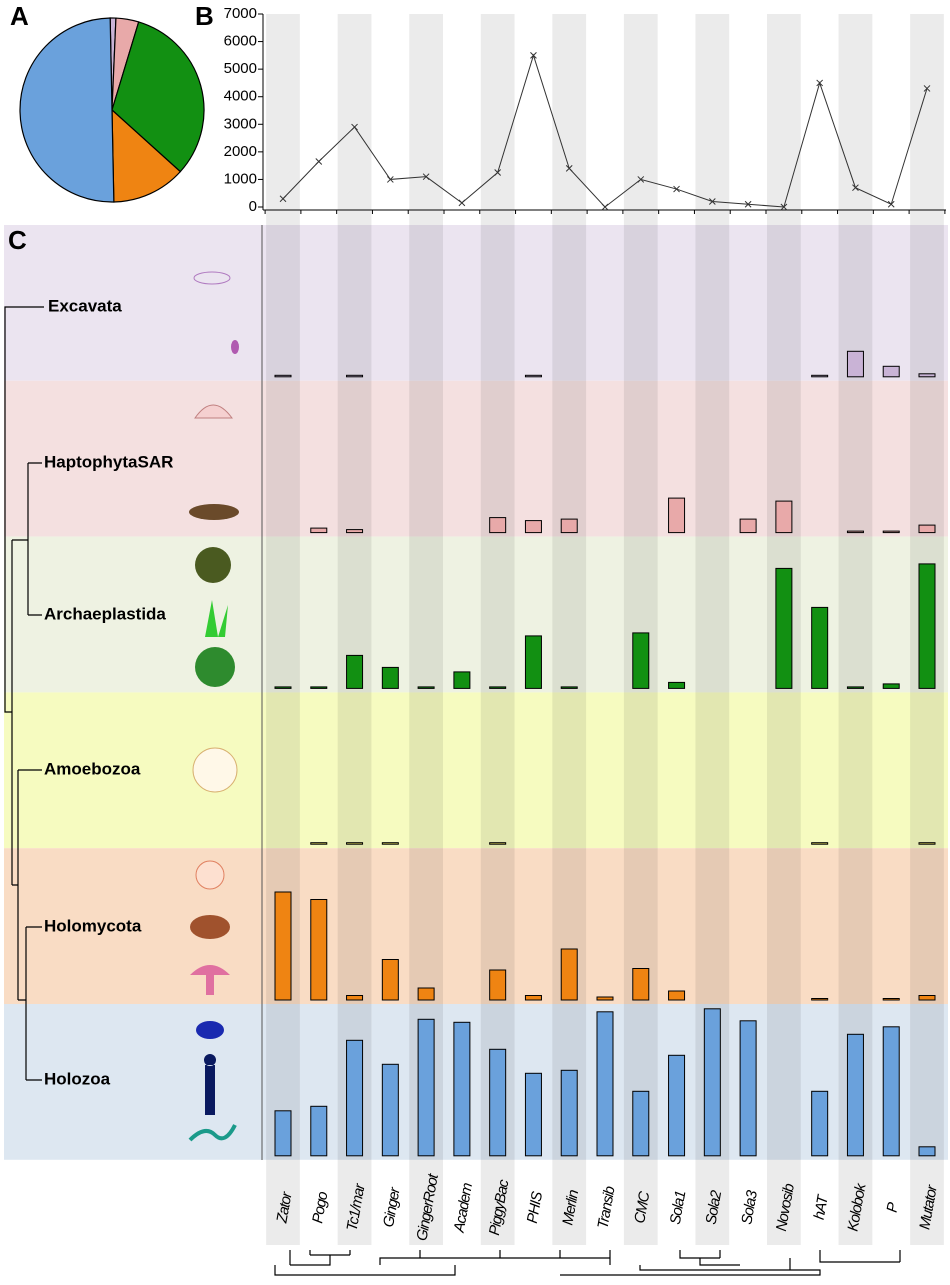 This screenshot has width=950, height=1285. Describe the element at coordinates (77, 1078) in the screenshot. I see `lineage-label: Holozoa` at that location.